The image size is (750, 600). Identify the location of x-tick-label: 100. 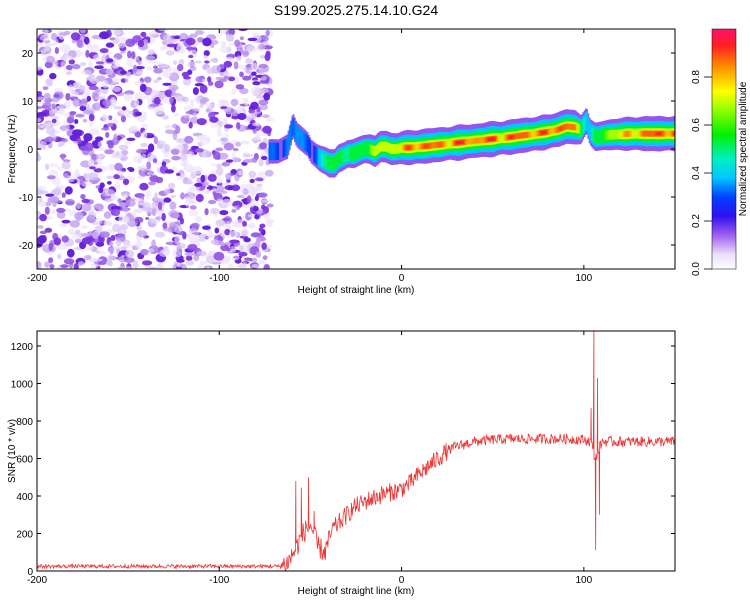
(584, 278).